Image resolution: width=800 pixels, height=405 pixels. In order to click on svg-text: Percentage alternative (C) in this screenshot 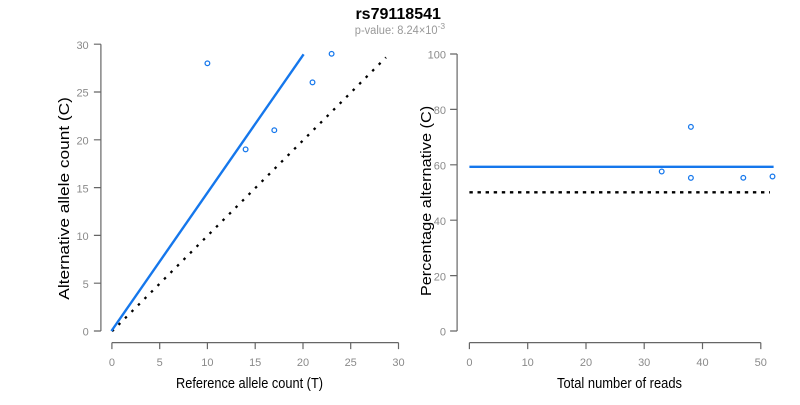, I will do `click(426, 201)`.